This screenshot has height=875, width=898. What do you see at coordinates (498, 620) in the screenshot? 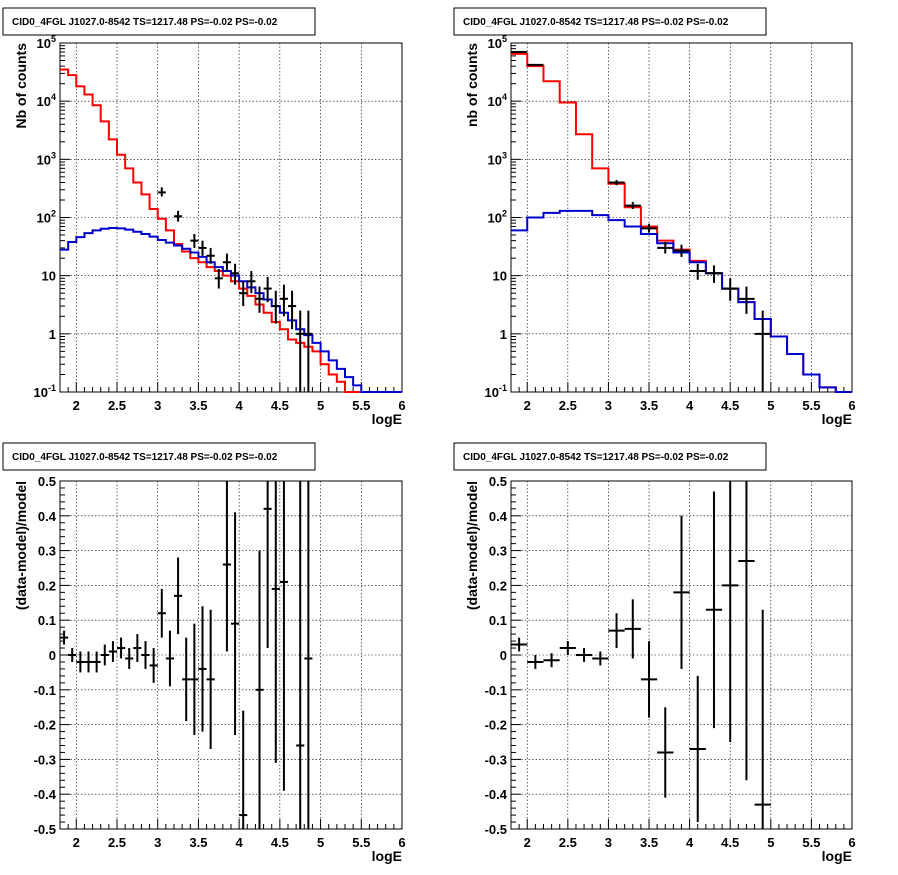
I see `y-tick-label: 0.1` at bounding box center [498, 620].